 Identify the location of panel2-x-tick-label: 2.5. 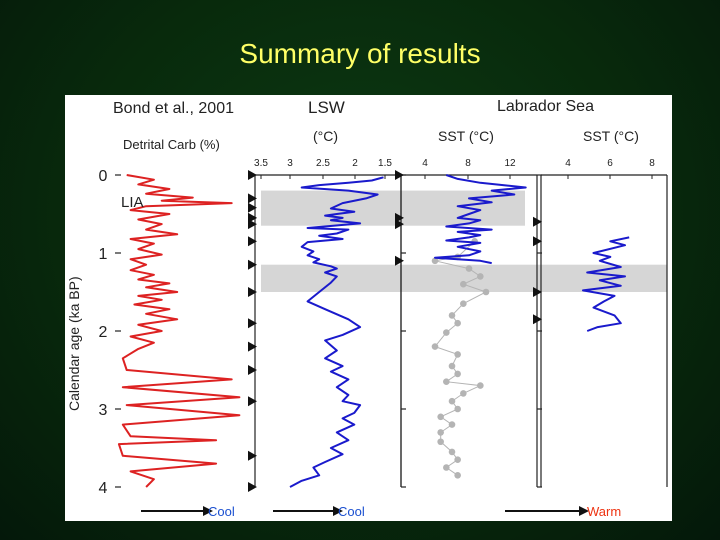
(323, 163).